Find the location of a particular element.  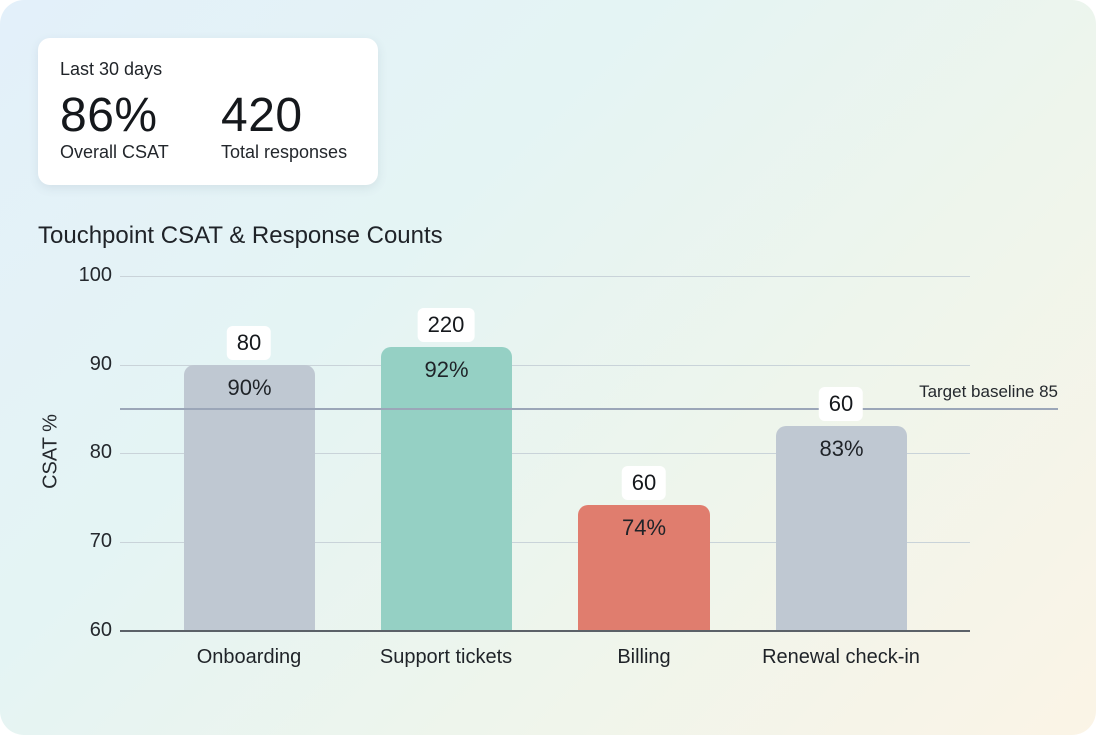

x-tick-billing: Billing is located at coordinates (644, 657).